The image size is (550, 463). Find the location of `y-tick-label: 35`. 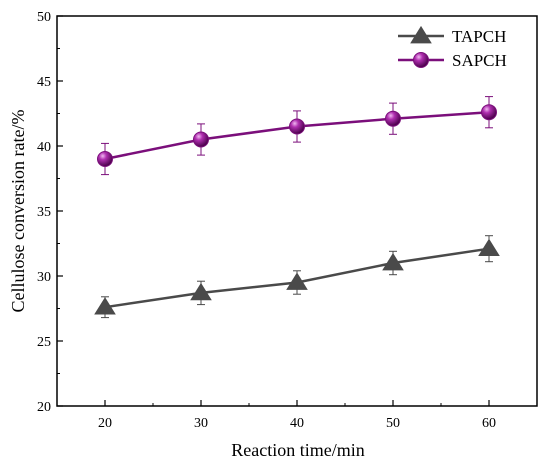

y-tick-label: 35 is located at coordinates (44, 212).